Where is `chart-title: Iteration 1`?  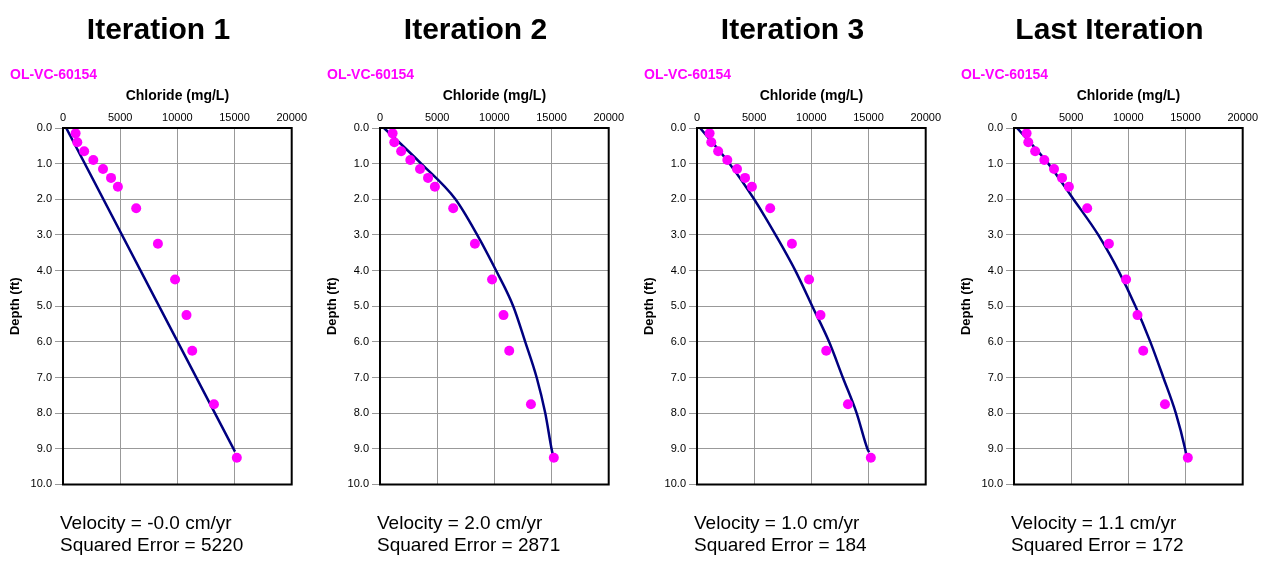
chart-title: Iteration 1 is located at coordinates (158, 29).